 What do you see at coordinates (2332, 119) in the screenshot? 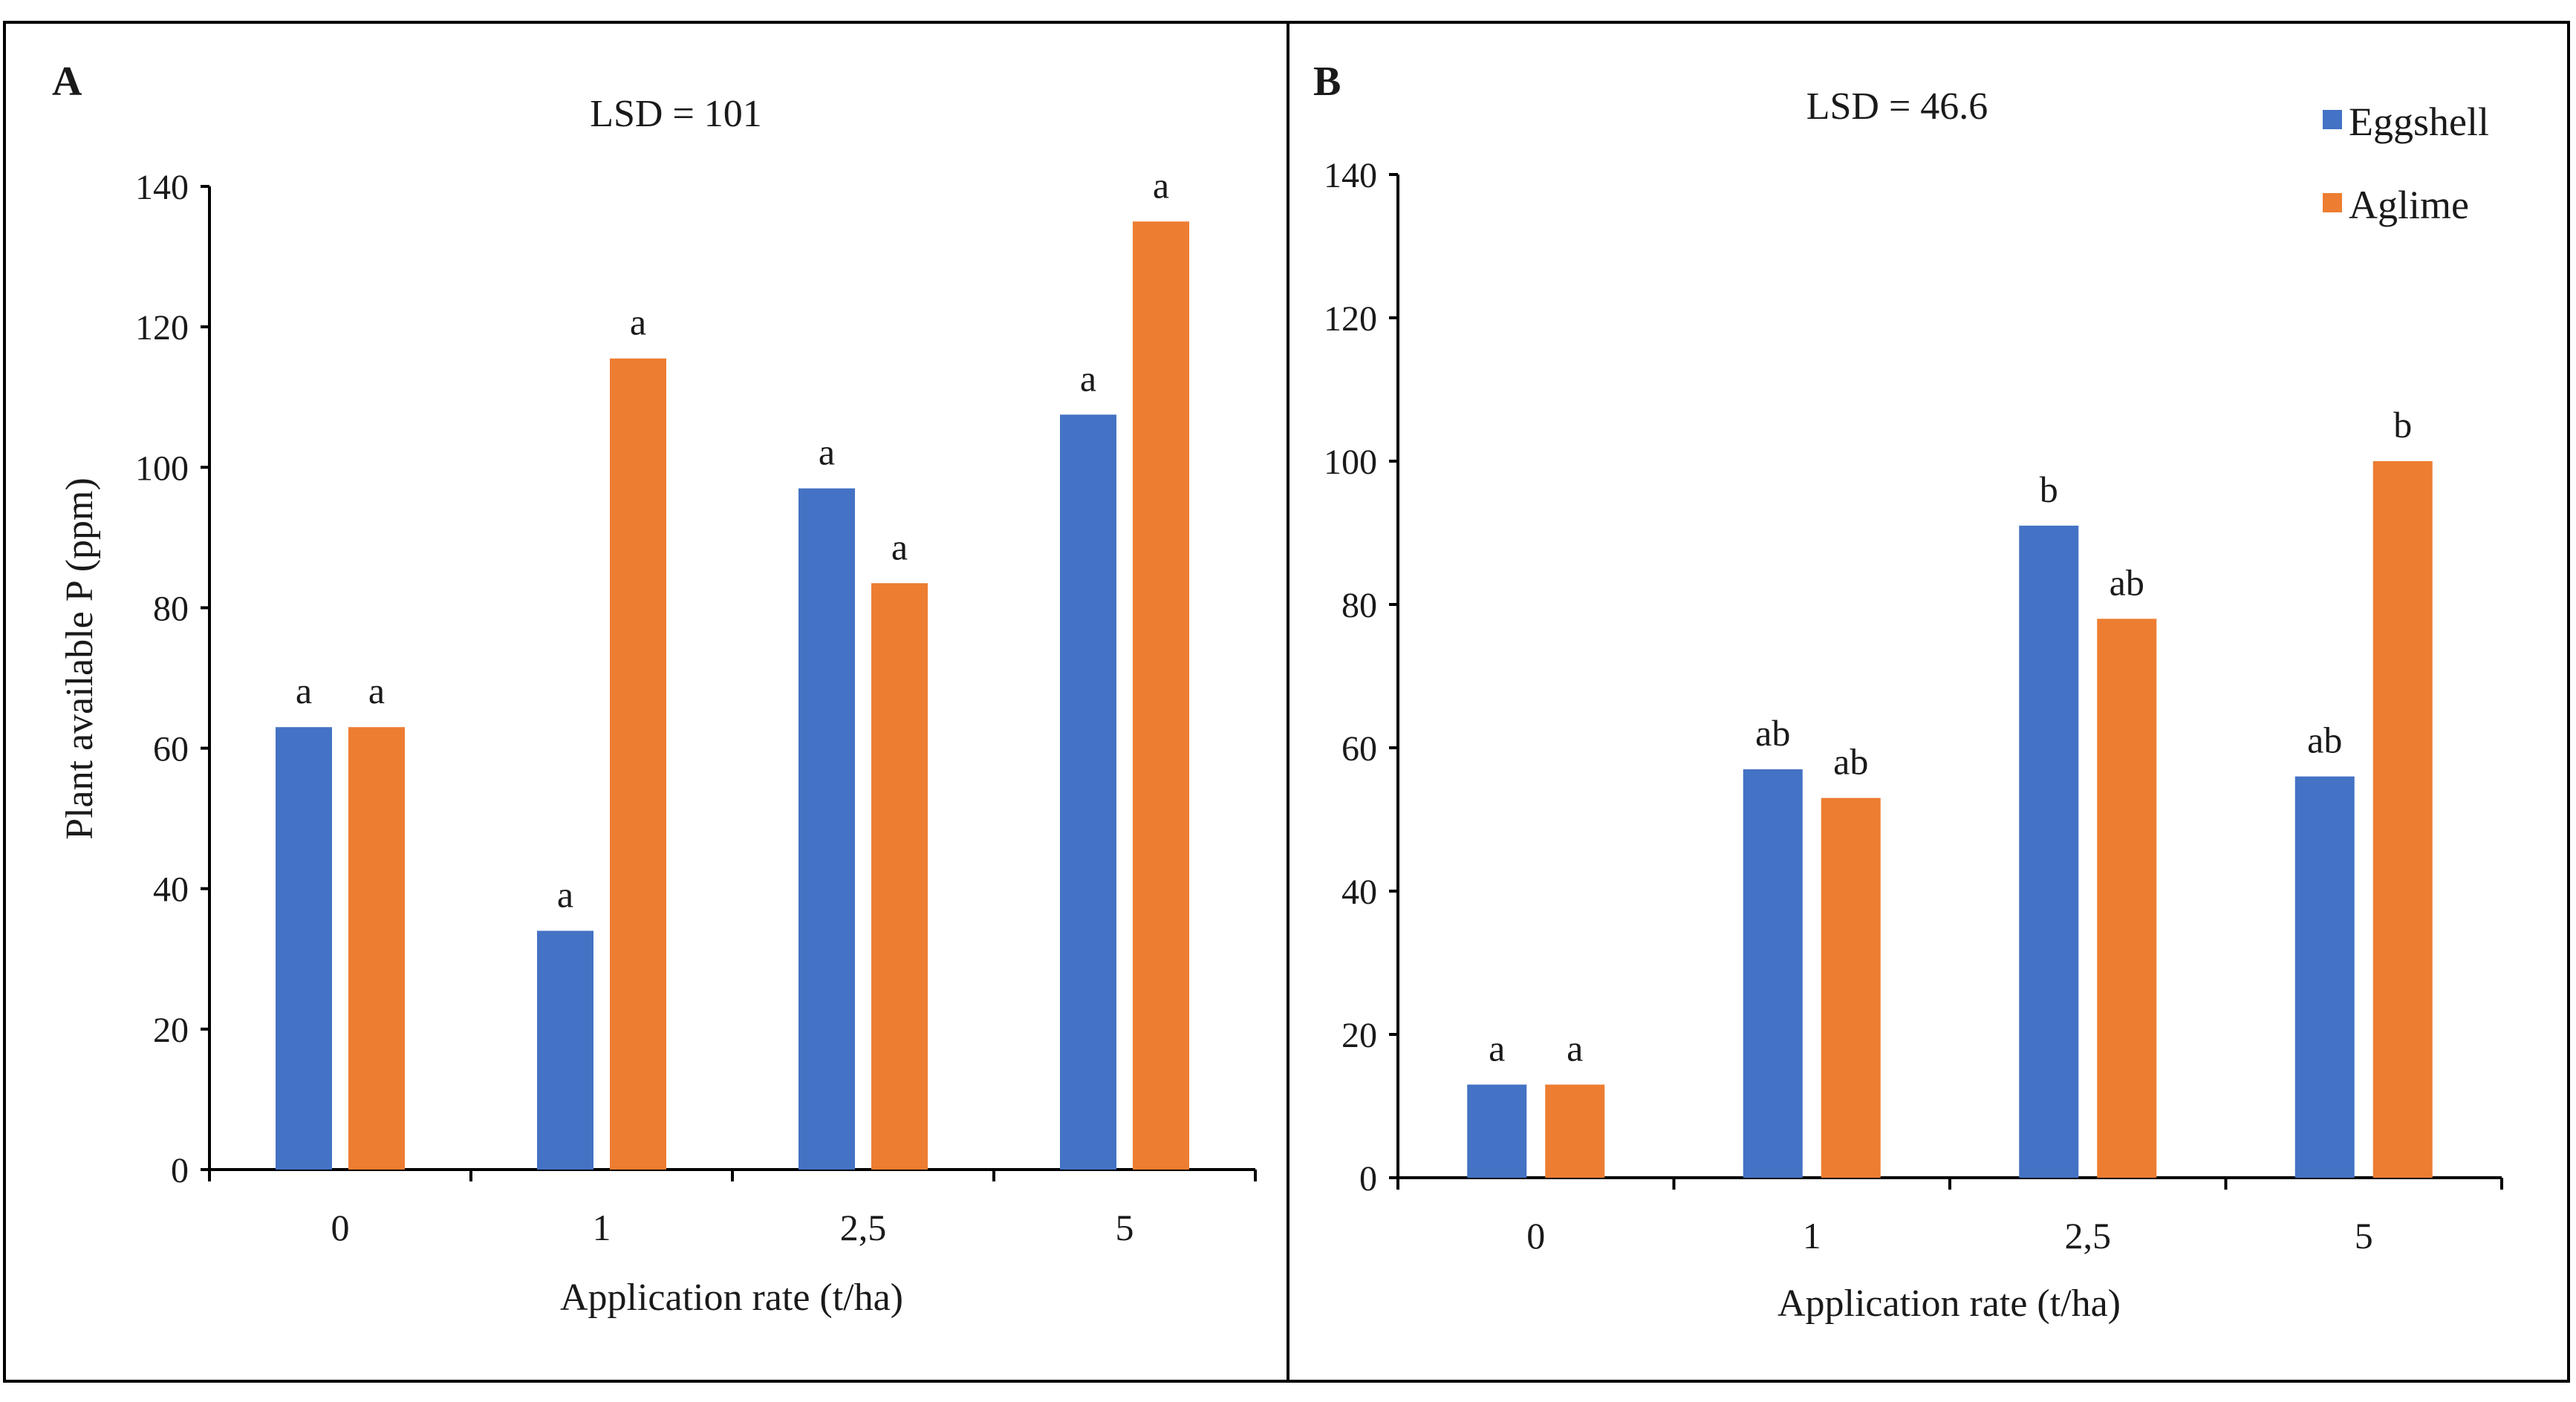
I see `legend-swatch-eggshell` at bounding box center [2332, 119].